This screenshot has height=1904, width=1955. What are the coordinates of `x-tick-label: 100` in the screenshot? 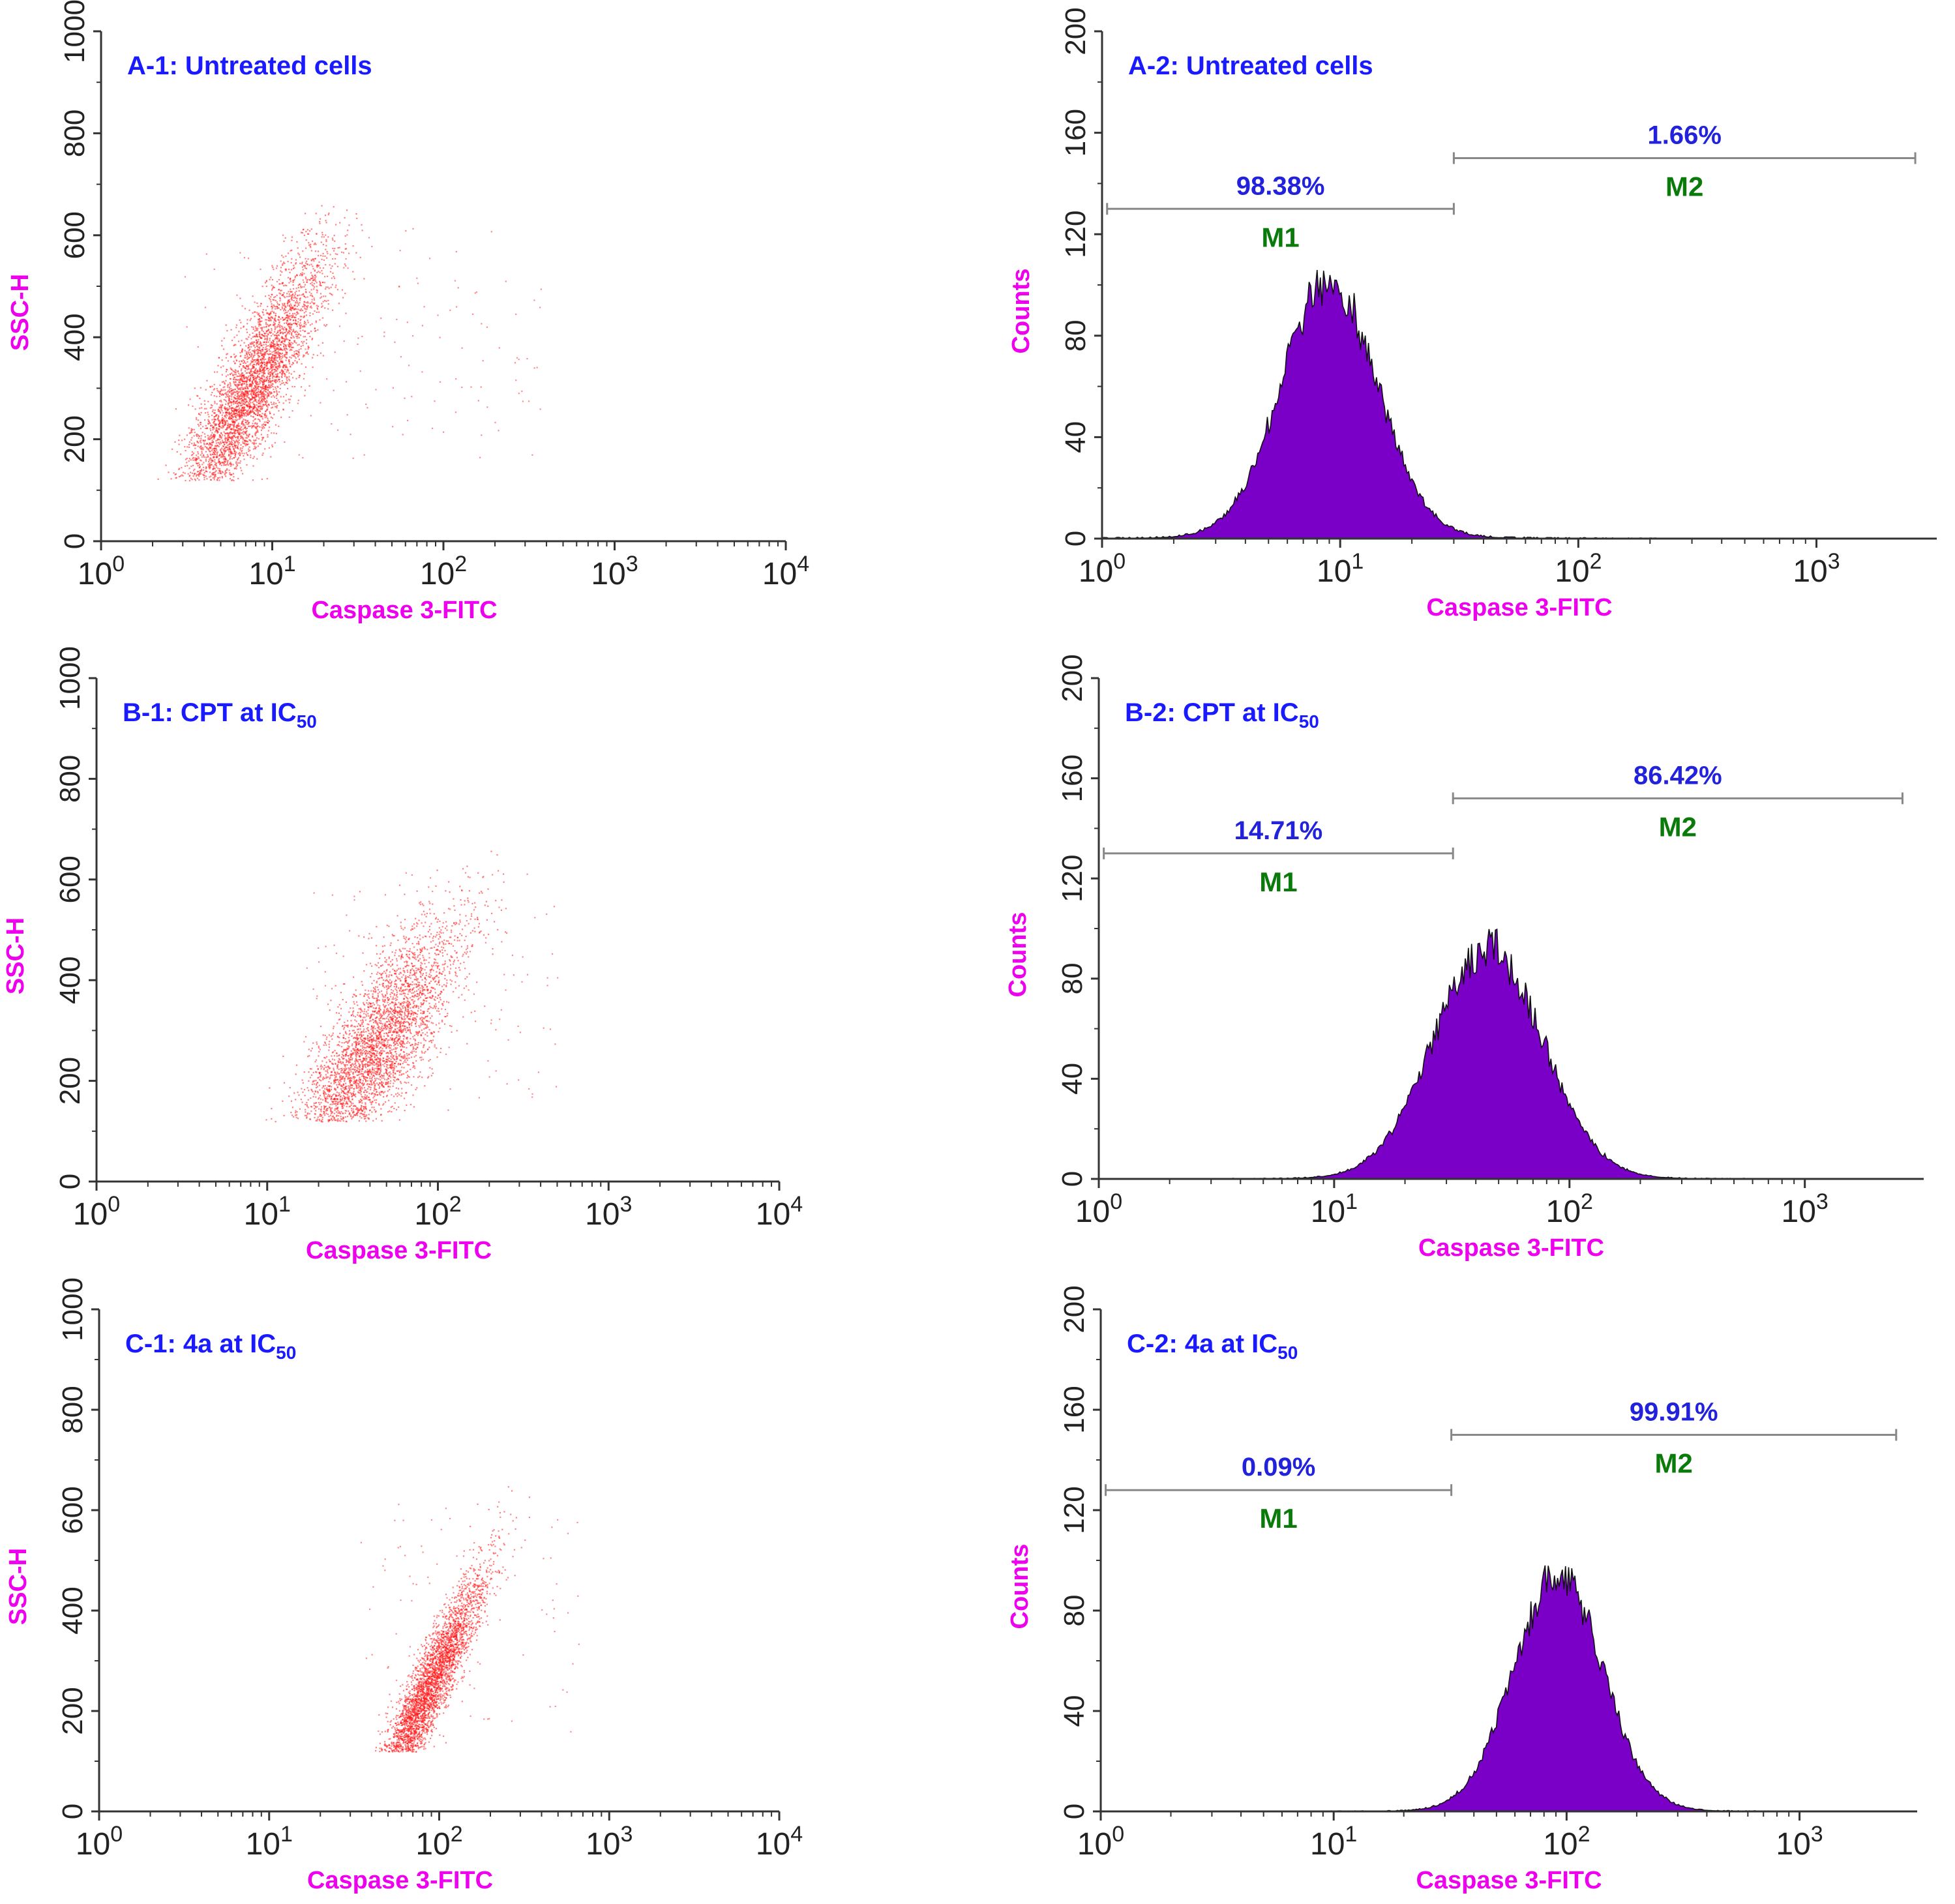 It's located at (101, 571).